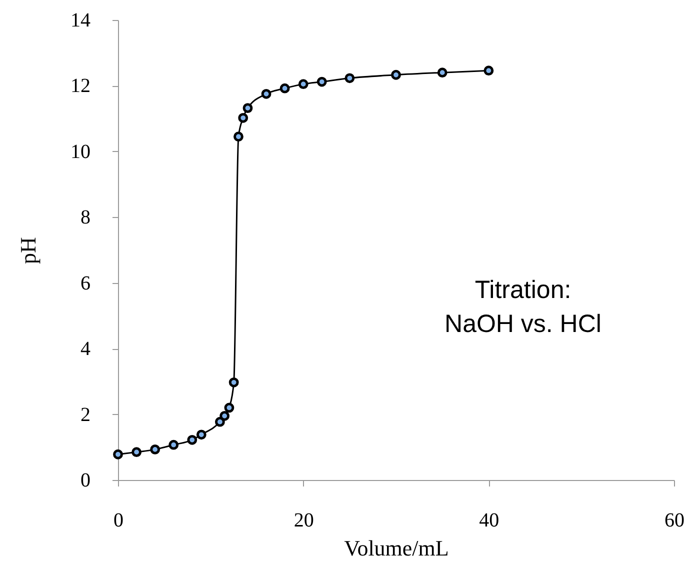 Image resolution: width=698 pixels, height=579 pixels. What do you see at coordinates (85, 415) in the screenshot?
I see `y-tick-label: 2` at bounding box center [85, 415].